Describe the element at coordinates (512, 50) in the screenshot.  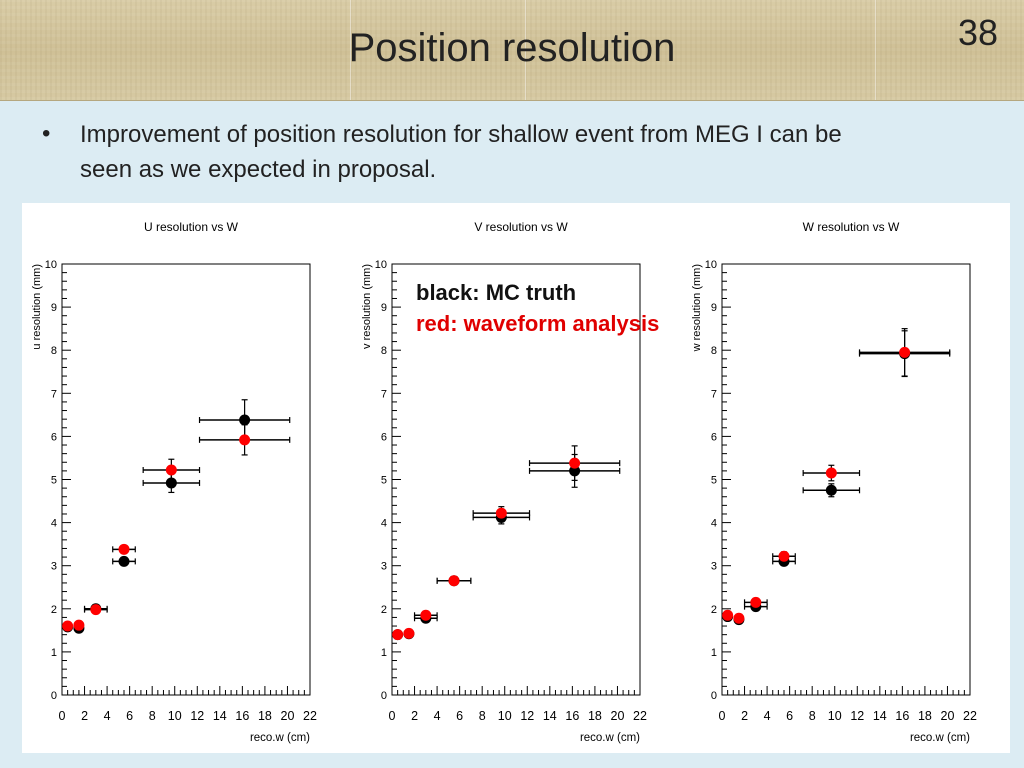
I see `slide-header: Position resolution 38` at that location.